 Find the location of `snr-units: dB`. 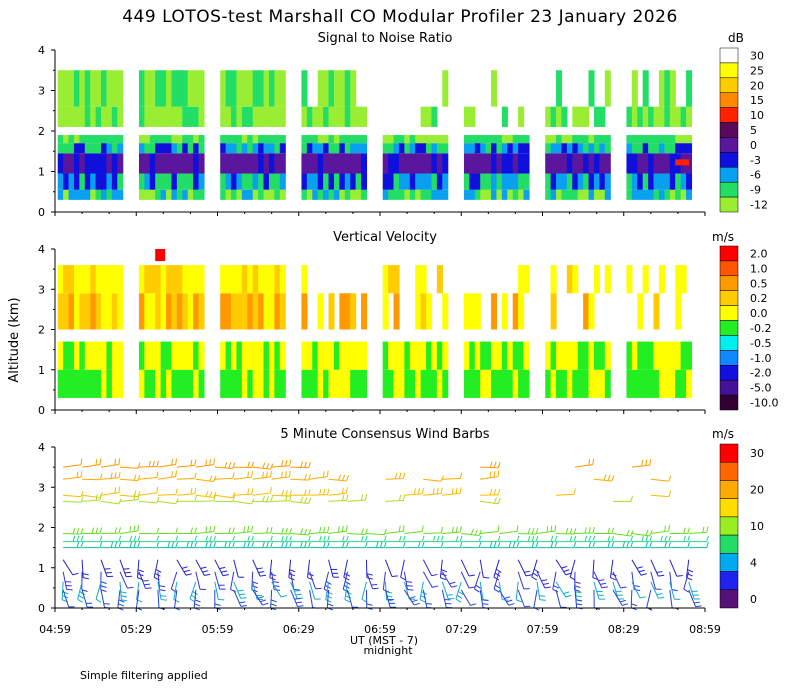

snr-units: dB is located at coordinates (736, 38).